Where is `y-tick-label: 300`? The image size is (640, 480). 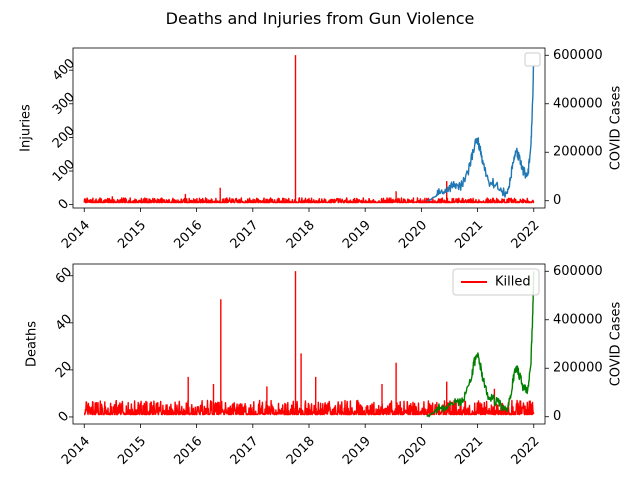
y-tick-label: 300 is located at coordinates (64, 104).